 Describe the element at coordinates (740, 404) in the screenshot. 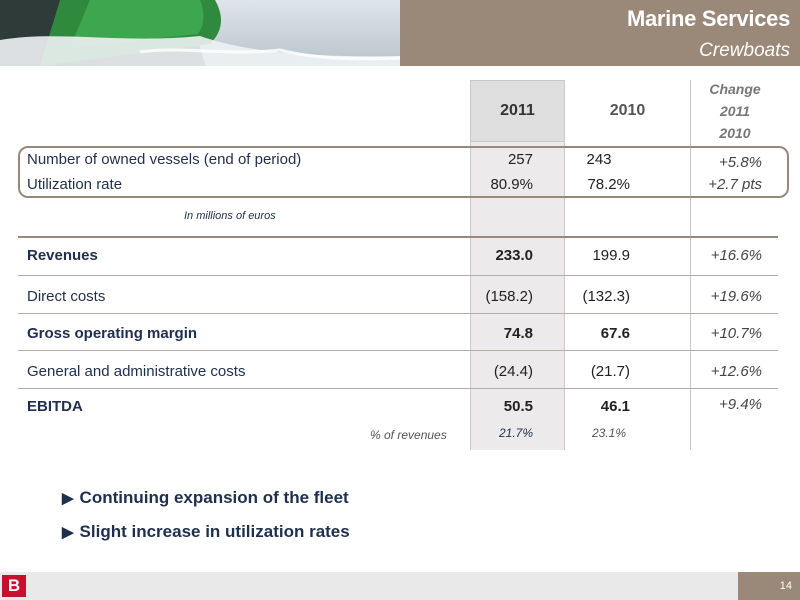

I see `ebitda-change: +9.4%` at that location.